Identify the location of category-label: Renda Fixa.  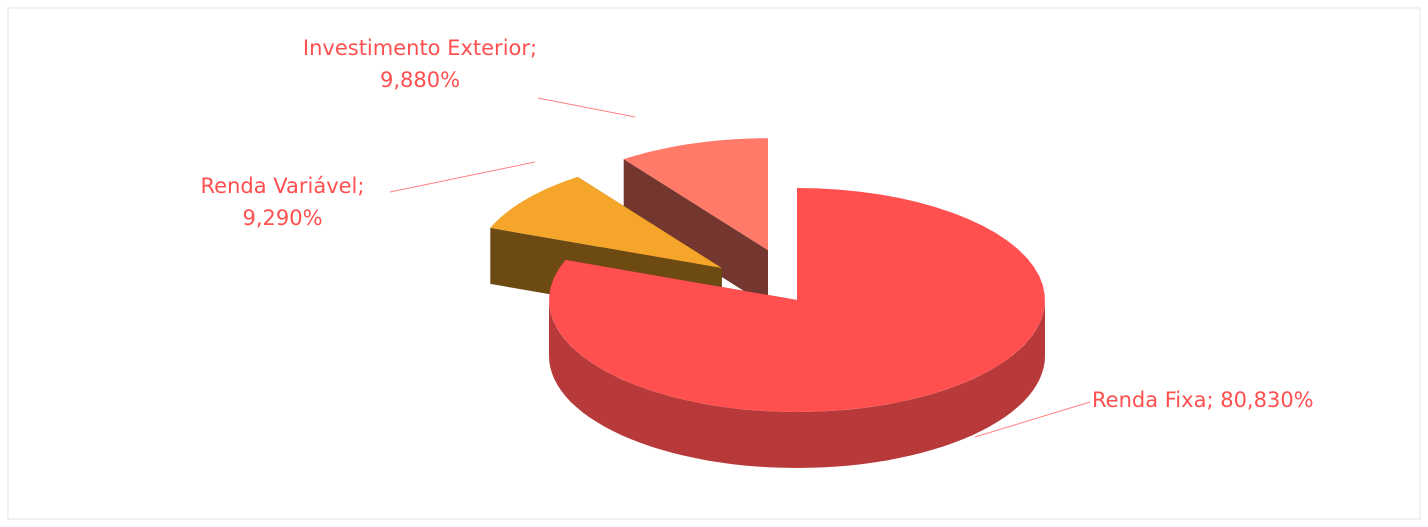
(1149, 400).